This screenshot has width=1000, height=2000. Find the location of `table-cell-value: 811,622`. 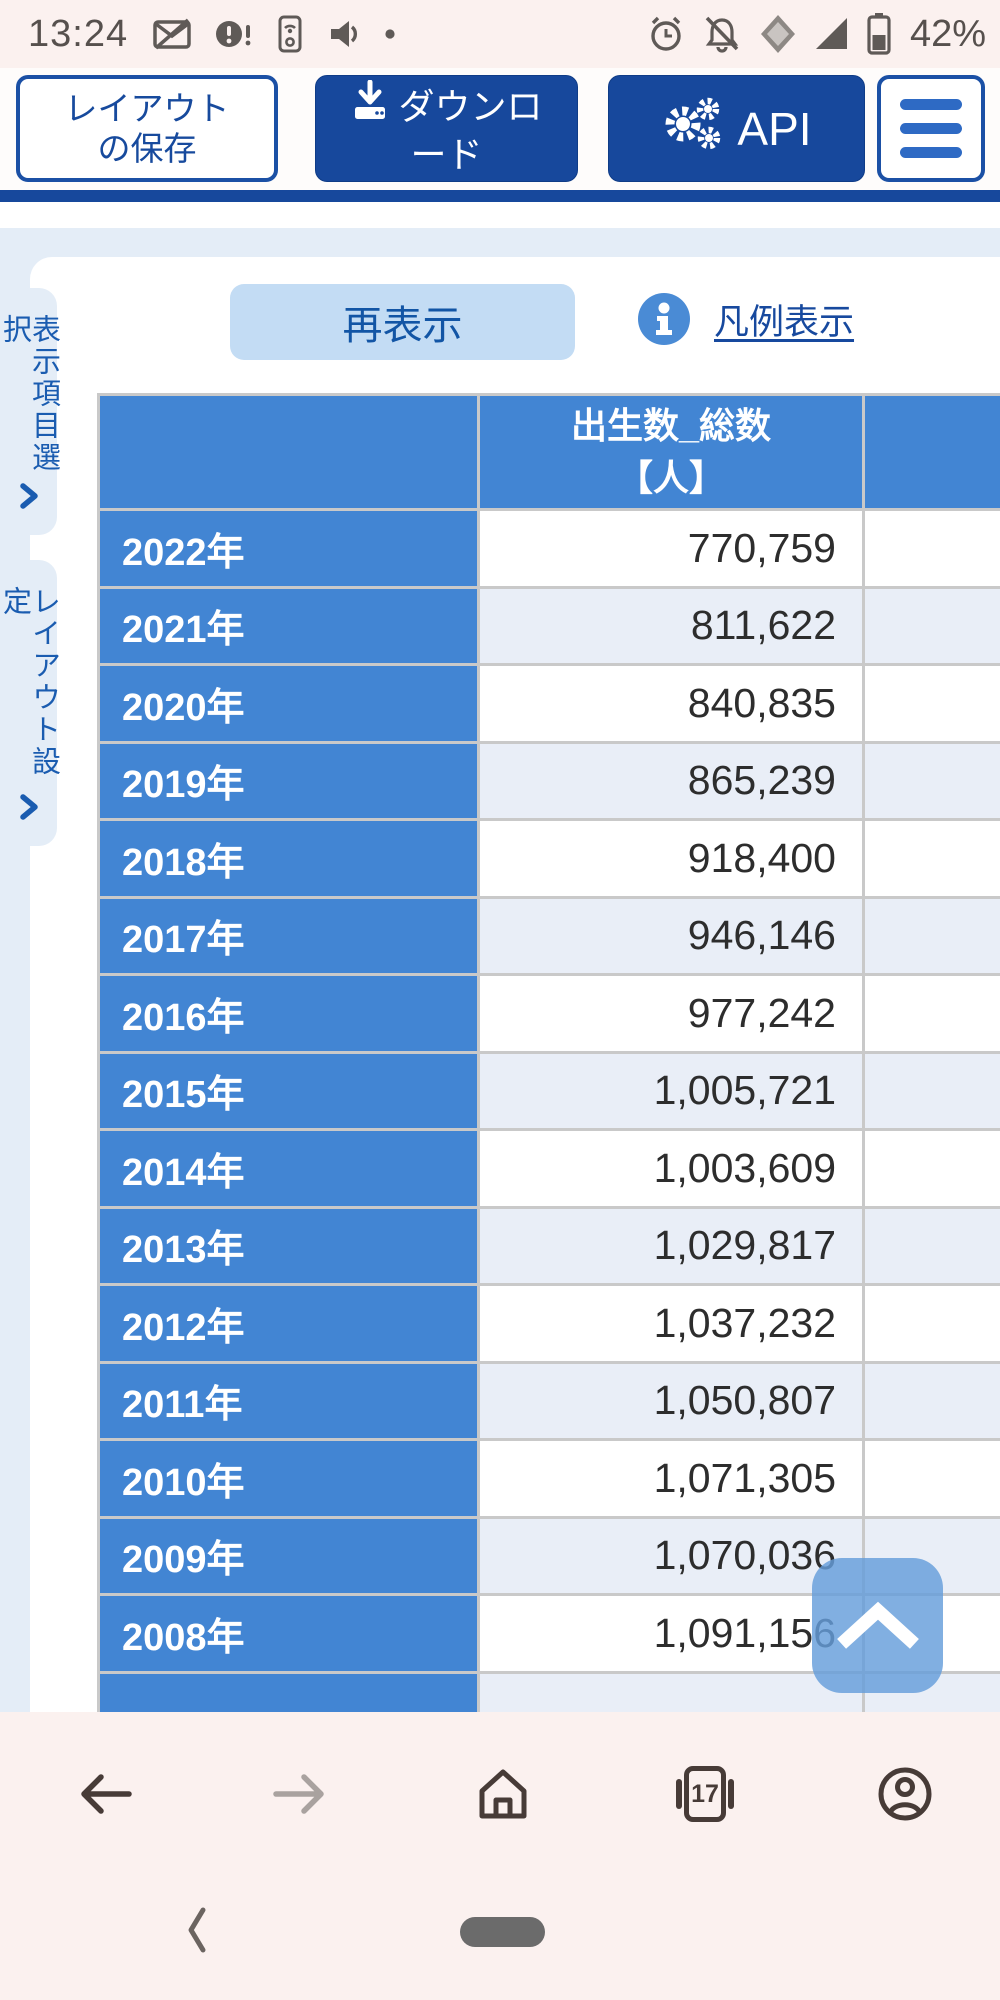

table-cell-value: 811,622 is located at coordinates (672, 625).